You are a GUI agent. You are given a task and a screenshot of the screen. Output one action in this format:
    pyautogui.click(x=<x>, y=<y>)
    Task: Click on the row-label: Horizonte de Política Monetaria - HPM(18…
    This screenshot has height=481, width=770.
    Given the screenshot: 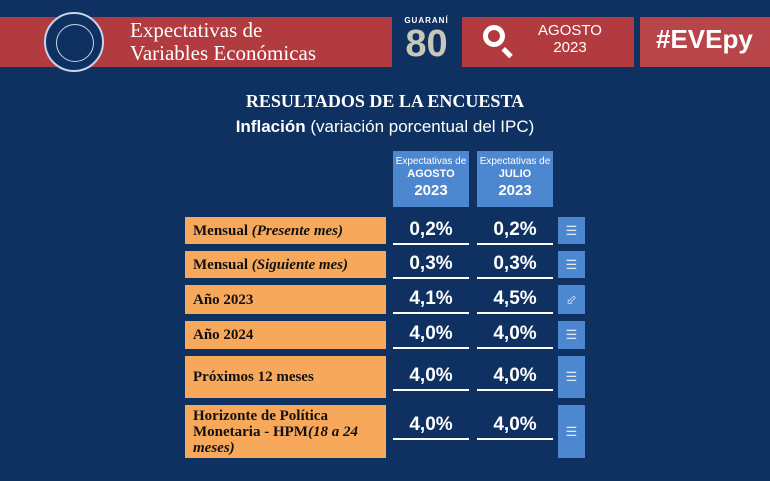 What is the action you would take?
    pyautogui.click(x=285, y=431)
    